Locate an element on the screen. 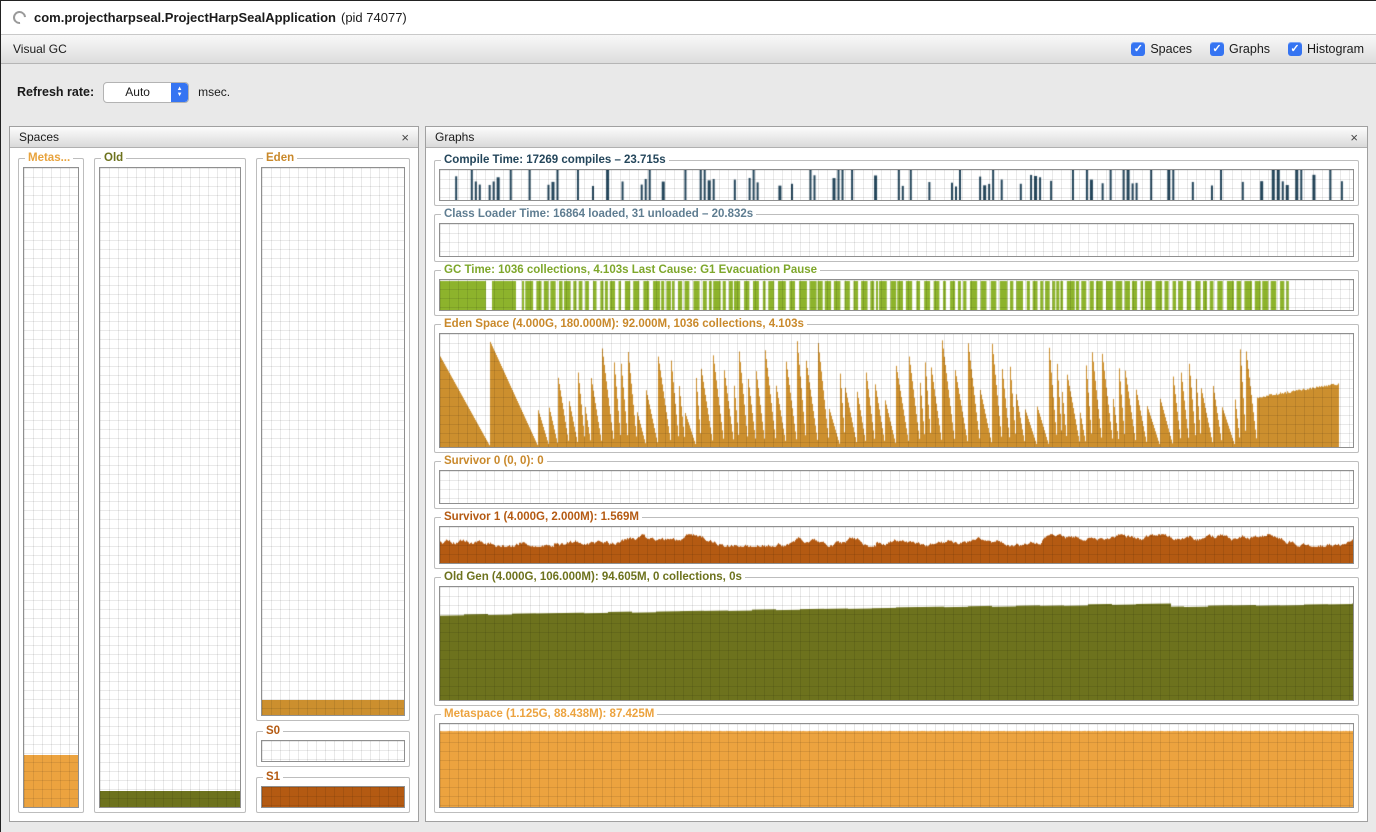 This screenshot has width=1376, height=832. metaspace-space-plot is located at coordinates (51, 487).